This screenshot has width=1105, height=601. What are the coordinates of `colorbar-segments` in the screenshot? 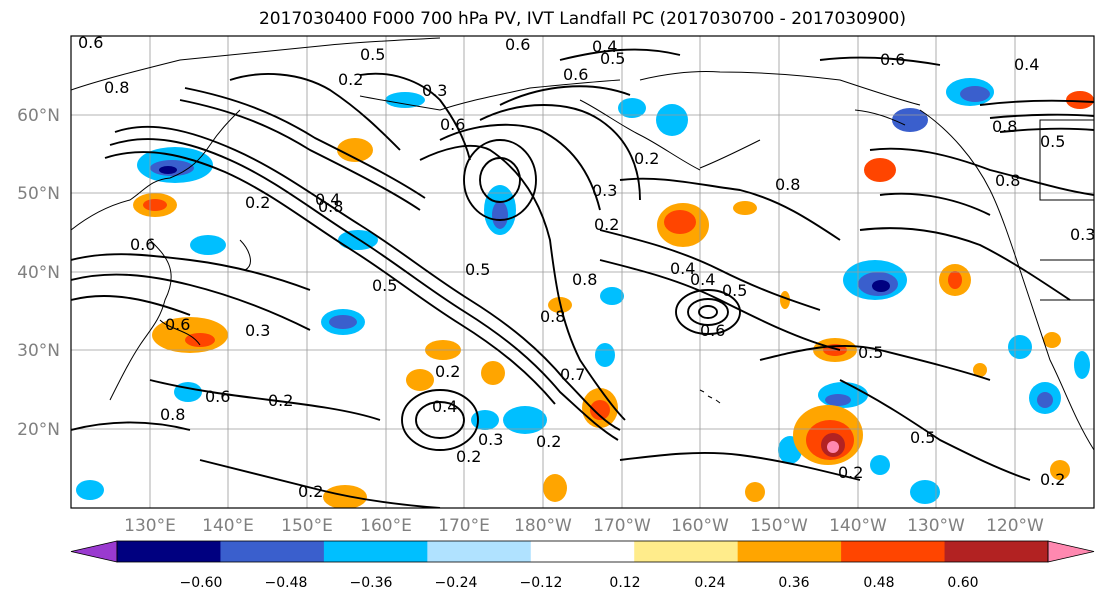 It's located at (582, 551).